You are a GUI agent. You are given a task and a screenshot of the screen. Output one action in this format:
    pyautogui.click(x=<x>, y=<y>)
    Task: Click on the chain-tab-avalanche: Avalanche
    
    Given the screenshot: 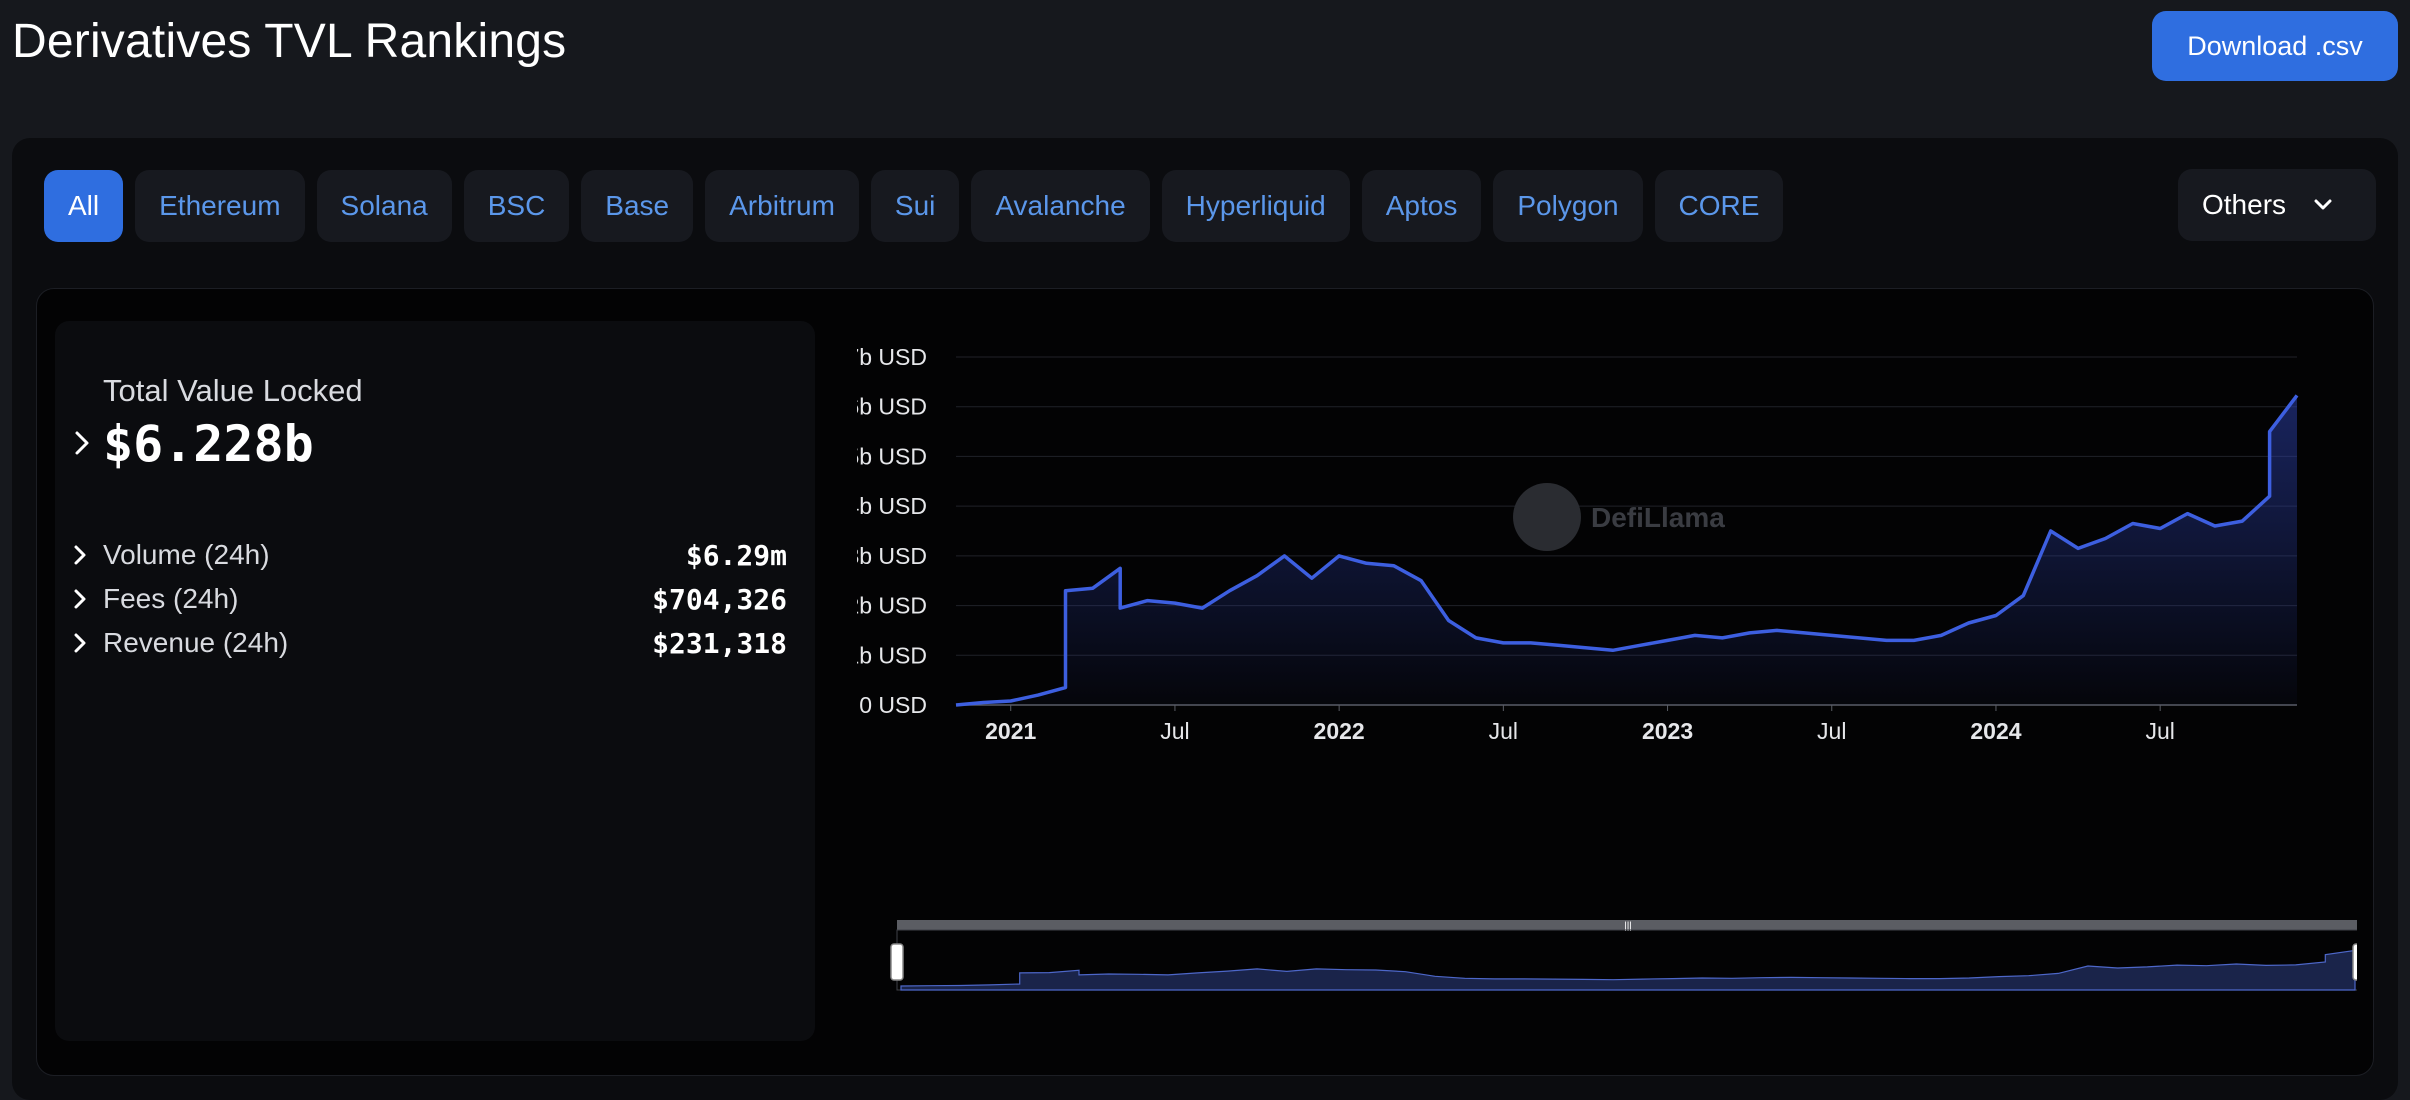 What is the action you would take?
    pyautogui.click(x=1060, y=206)
    